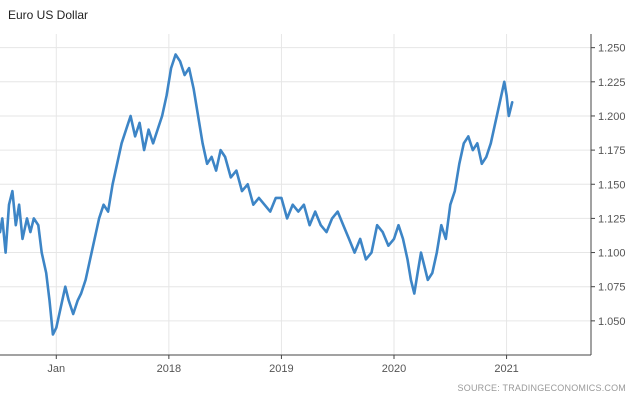 Image resolution: width=640 pixels, height=401 pixels. What do you see at coordinates (48, 15) in the screenshot?
I see `chart-title: Euro US Dollar` at bounding box center [48, 15].